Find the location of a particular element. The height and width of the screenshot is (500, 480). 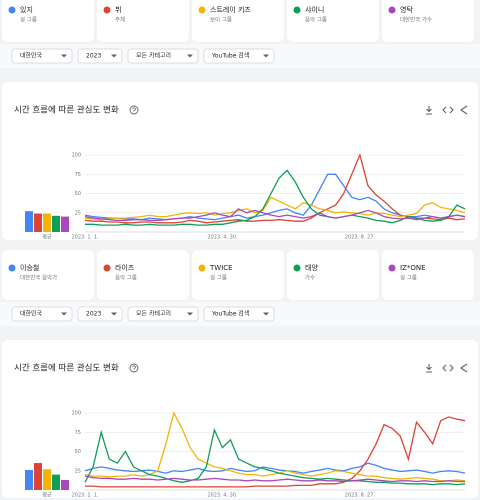

term-name: TWICE is located at coordinates (221, 268).